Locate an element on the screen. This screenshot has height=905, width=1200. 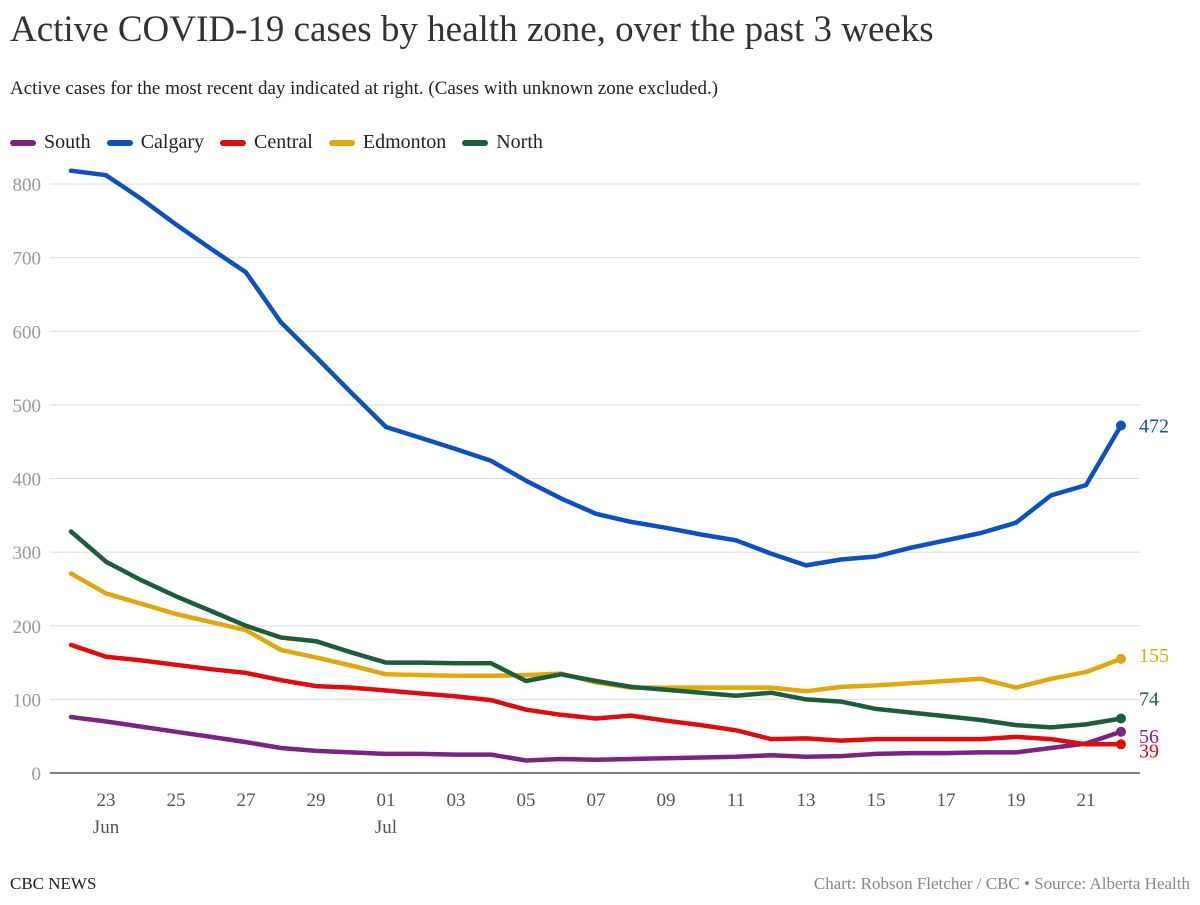
legend-item-edmonton: Edmonton is located at coordinates (387, 142).